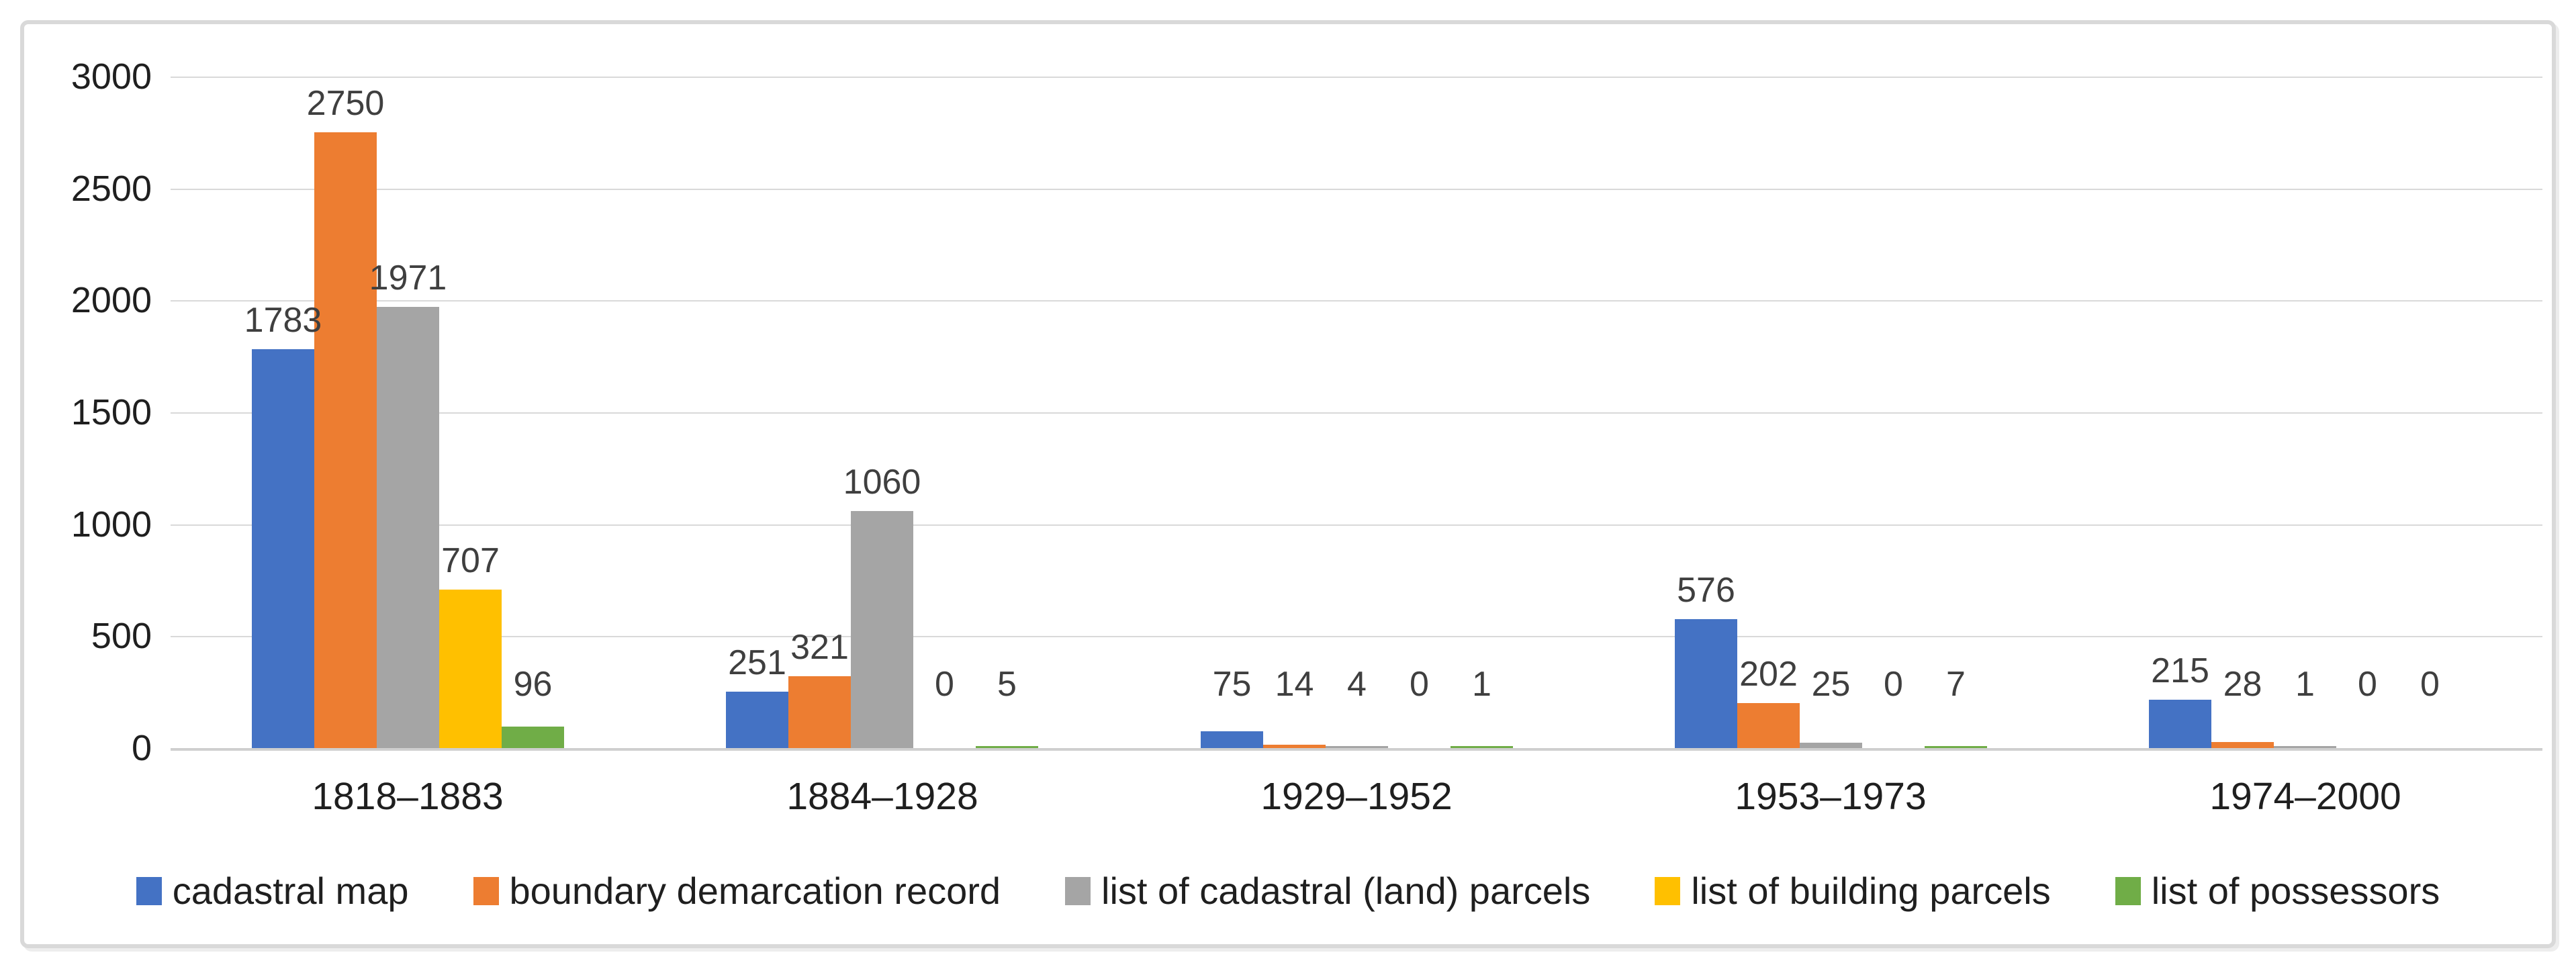  Describe the element at coordinates (1831, 684) in the screenshot. I see `value-label-list-of-cadastral-land-parcels-1953-1973: 25` at that location.